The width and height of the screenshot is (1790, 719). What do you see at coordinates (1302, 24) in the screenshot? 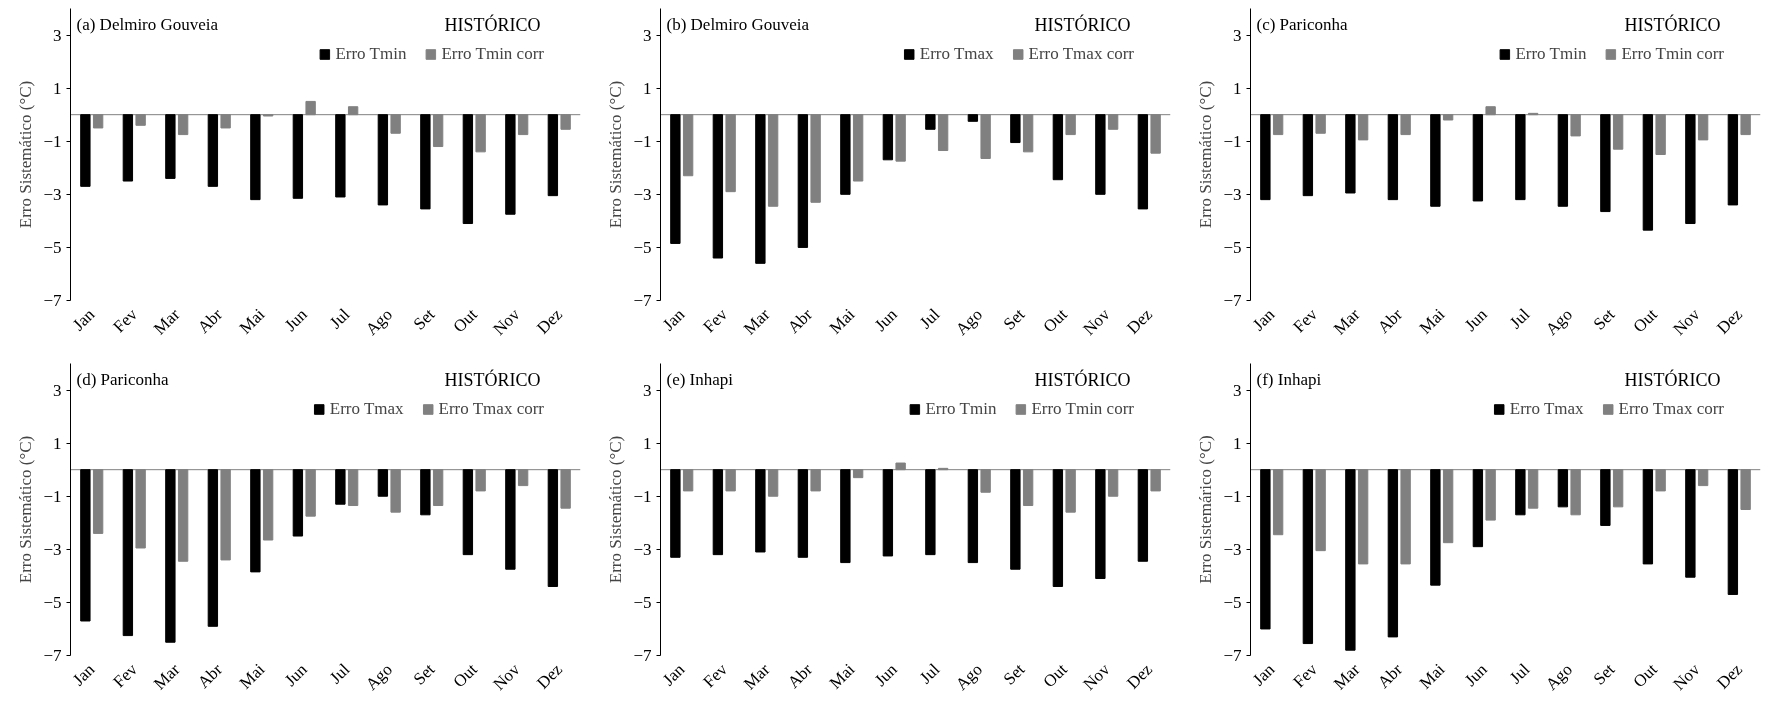
I see `chart-title: (c) Pariconha` at bounding box center [1302, 24].